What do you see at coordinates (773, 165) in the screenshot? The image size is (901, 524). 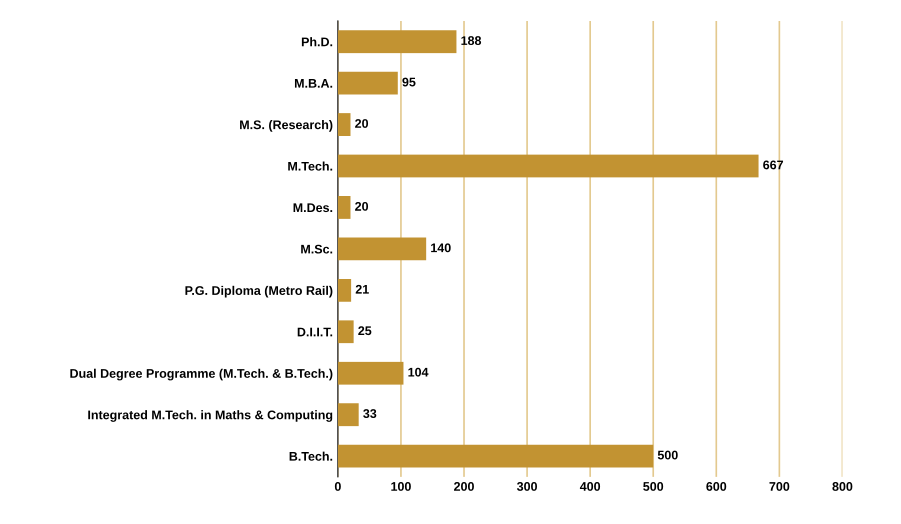 I see `data-label: 667` at bounding box center [773, 165].